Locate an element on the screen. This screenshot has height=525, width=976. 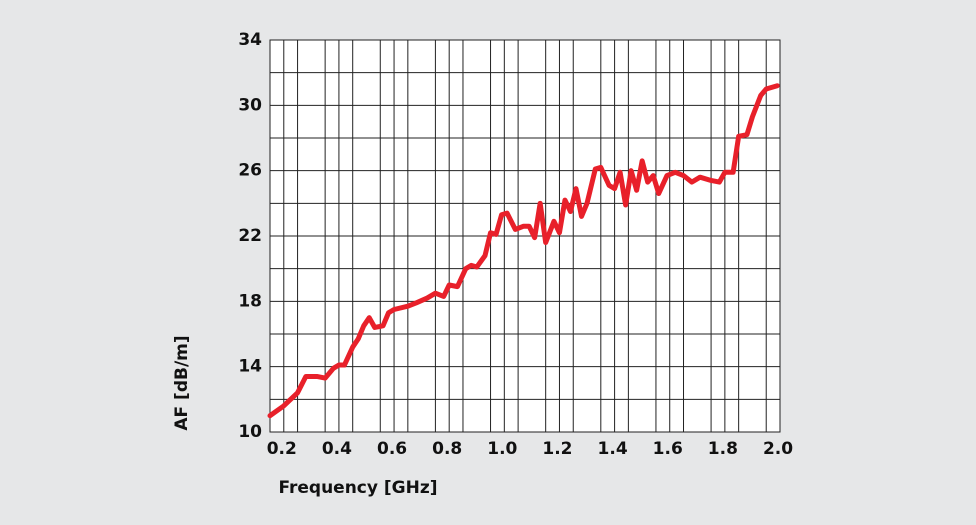
y-axis-title: AF [dB/m] is located at coordinates (182, 382).